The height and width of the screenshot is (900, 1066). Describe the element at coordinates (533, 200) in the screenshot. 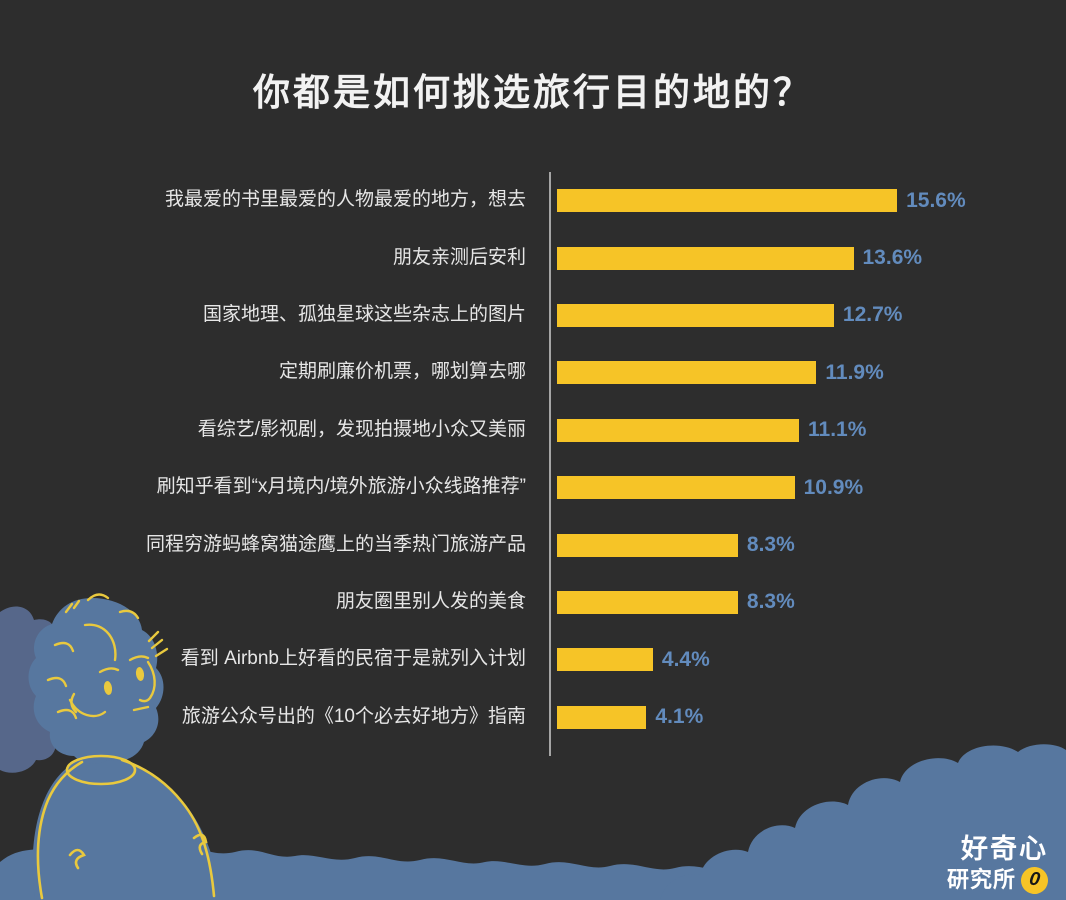

I see `chart-row: 我最爱的书里最爱的人物最爱的地方，想去 15.6%` at that location.